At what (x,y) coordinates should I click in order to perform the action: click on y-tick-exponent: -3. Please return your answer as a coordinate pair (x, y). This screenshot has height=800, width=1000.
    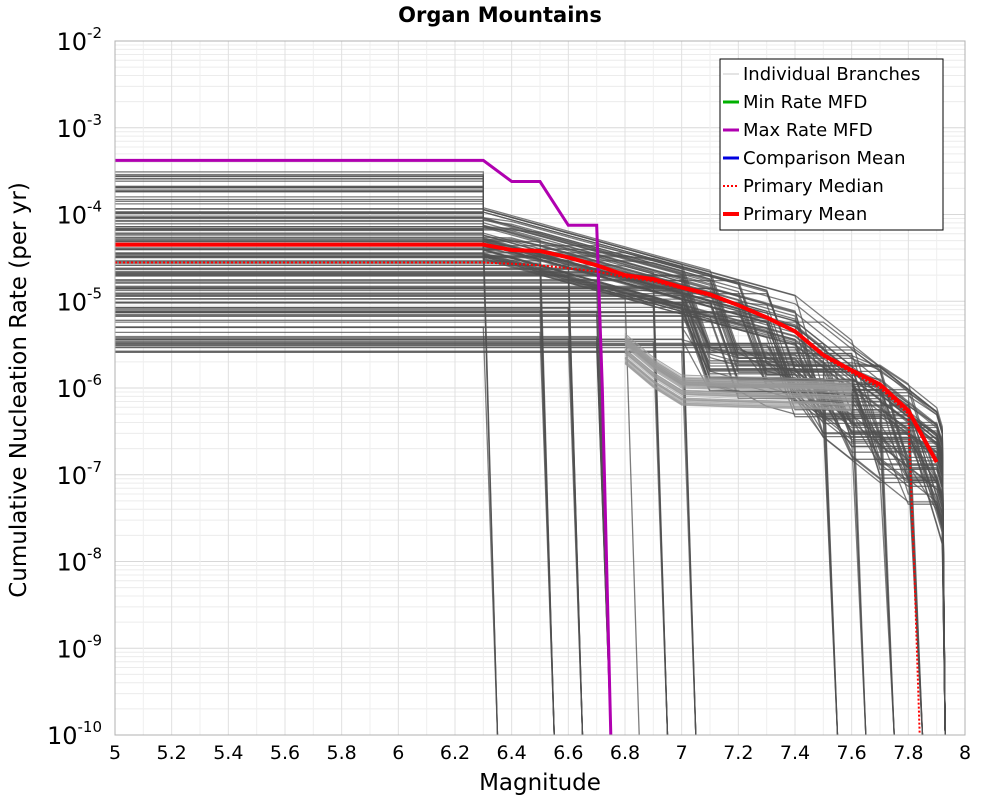
    Looking at the image, I should click on (94, 120).